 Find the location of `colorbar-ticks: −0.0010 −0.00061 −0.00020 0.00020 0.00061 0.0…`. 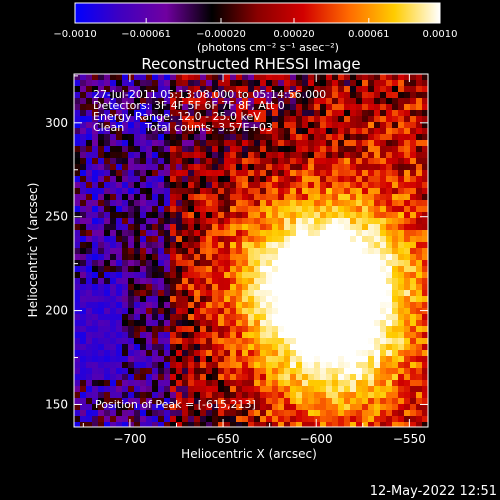

colorbar-ticks: −0.0010 −0.00061 −0.00020 0.00020 0.00061 0.0… is located at coordinates (255, 29).